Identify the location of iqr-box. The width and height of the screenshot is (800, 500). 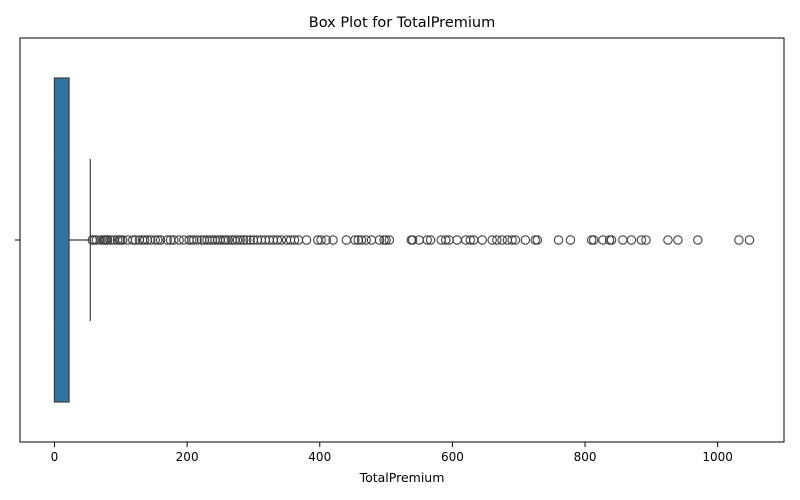
(61, 240).